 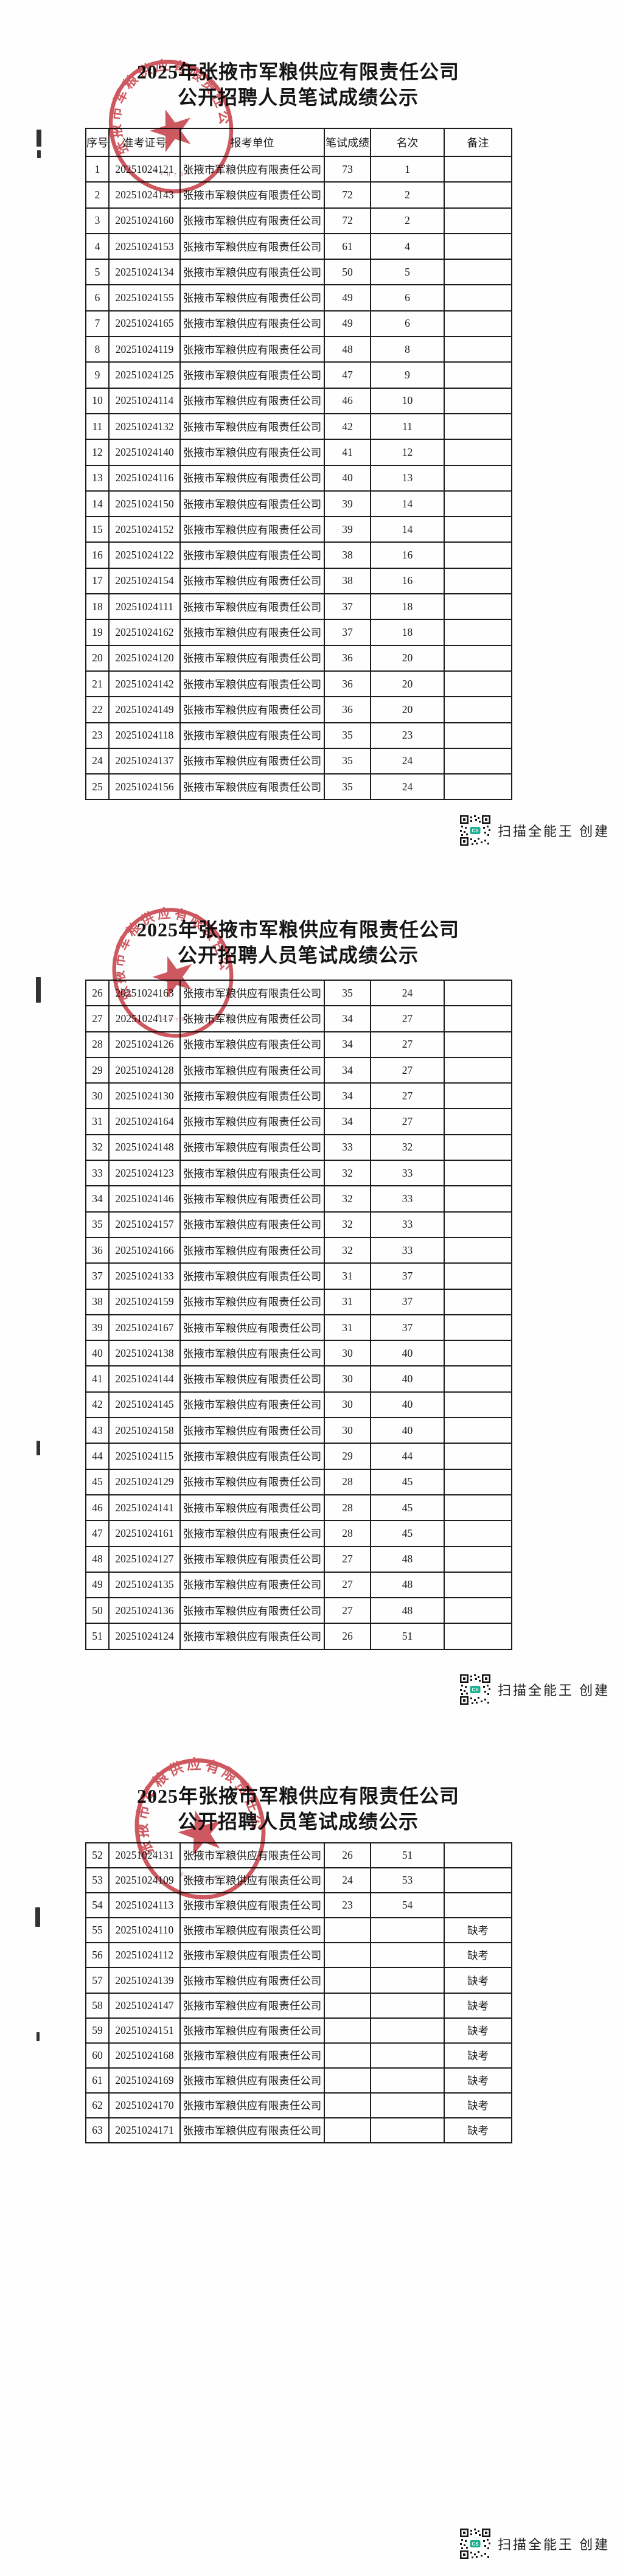 I want to click on table-row: 56 20251024112 张掖市军粮供应有限责任公司 缺考, so click(x=298, y=1955).